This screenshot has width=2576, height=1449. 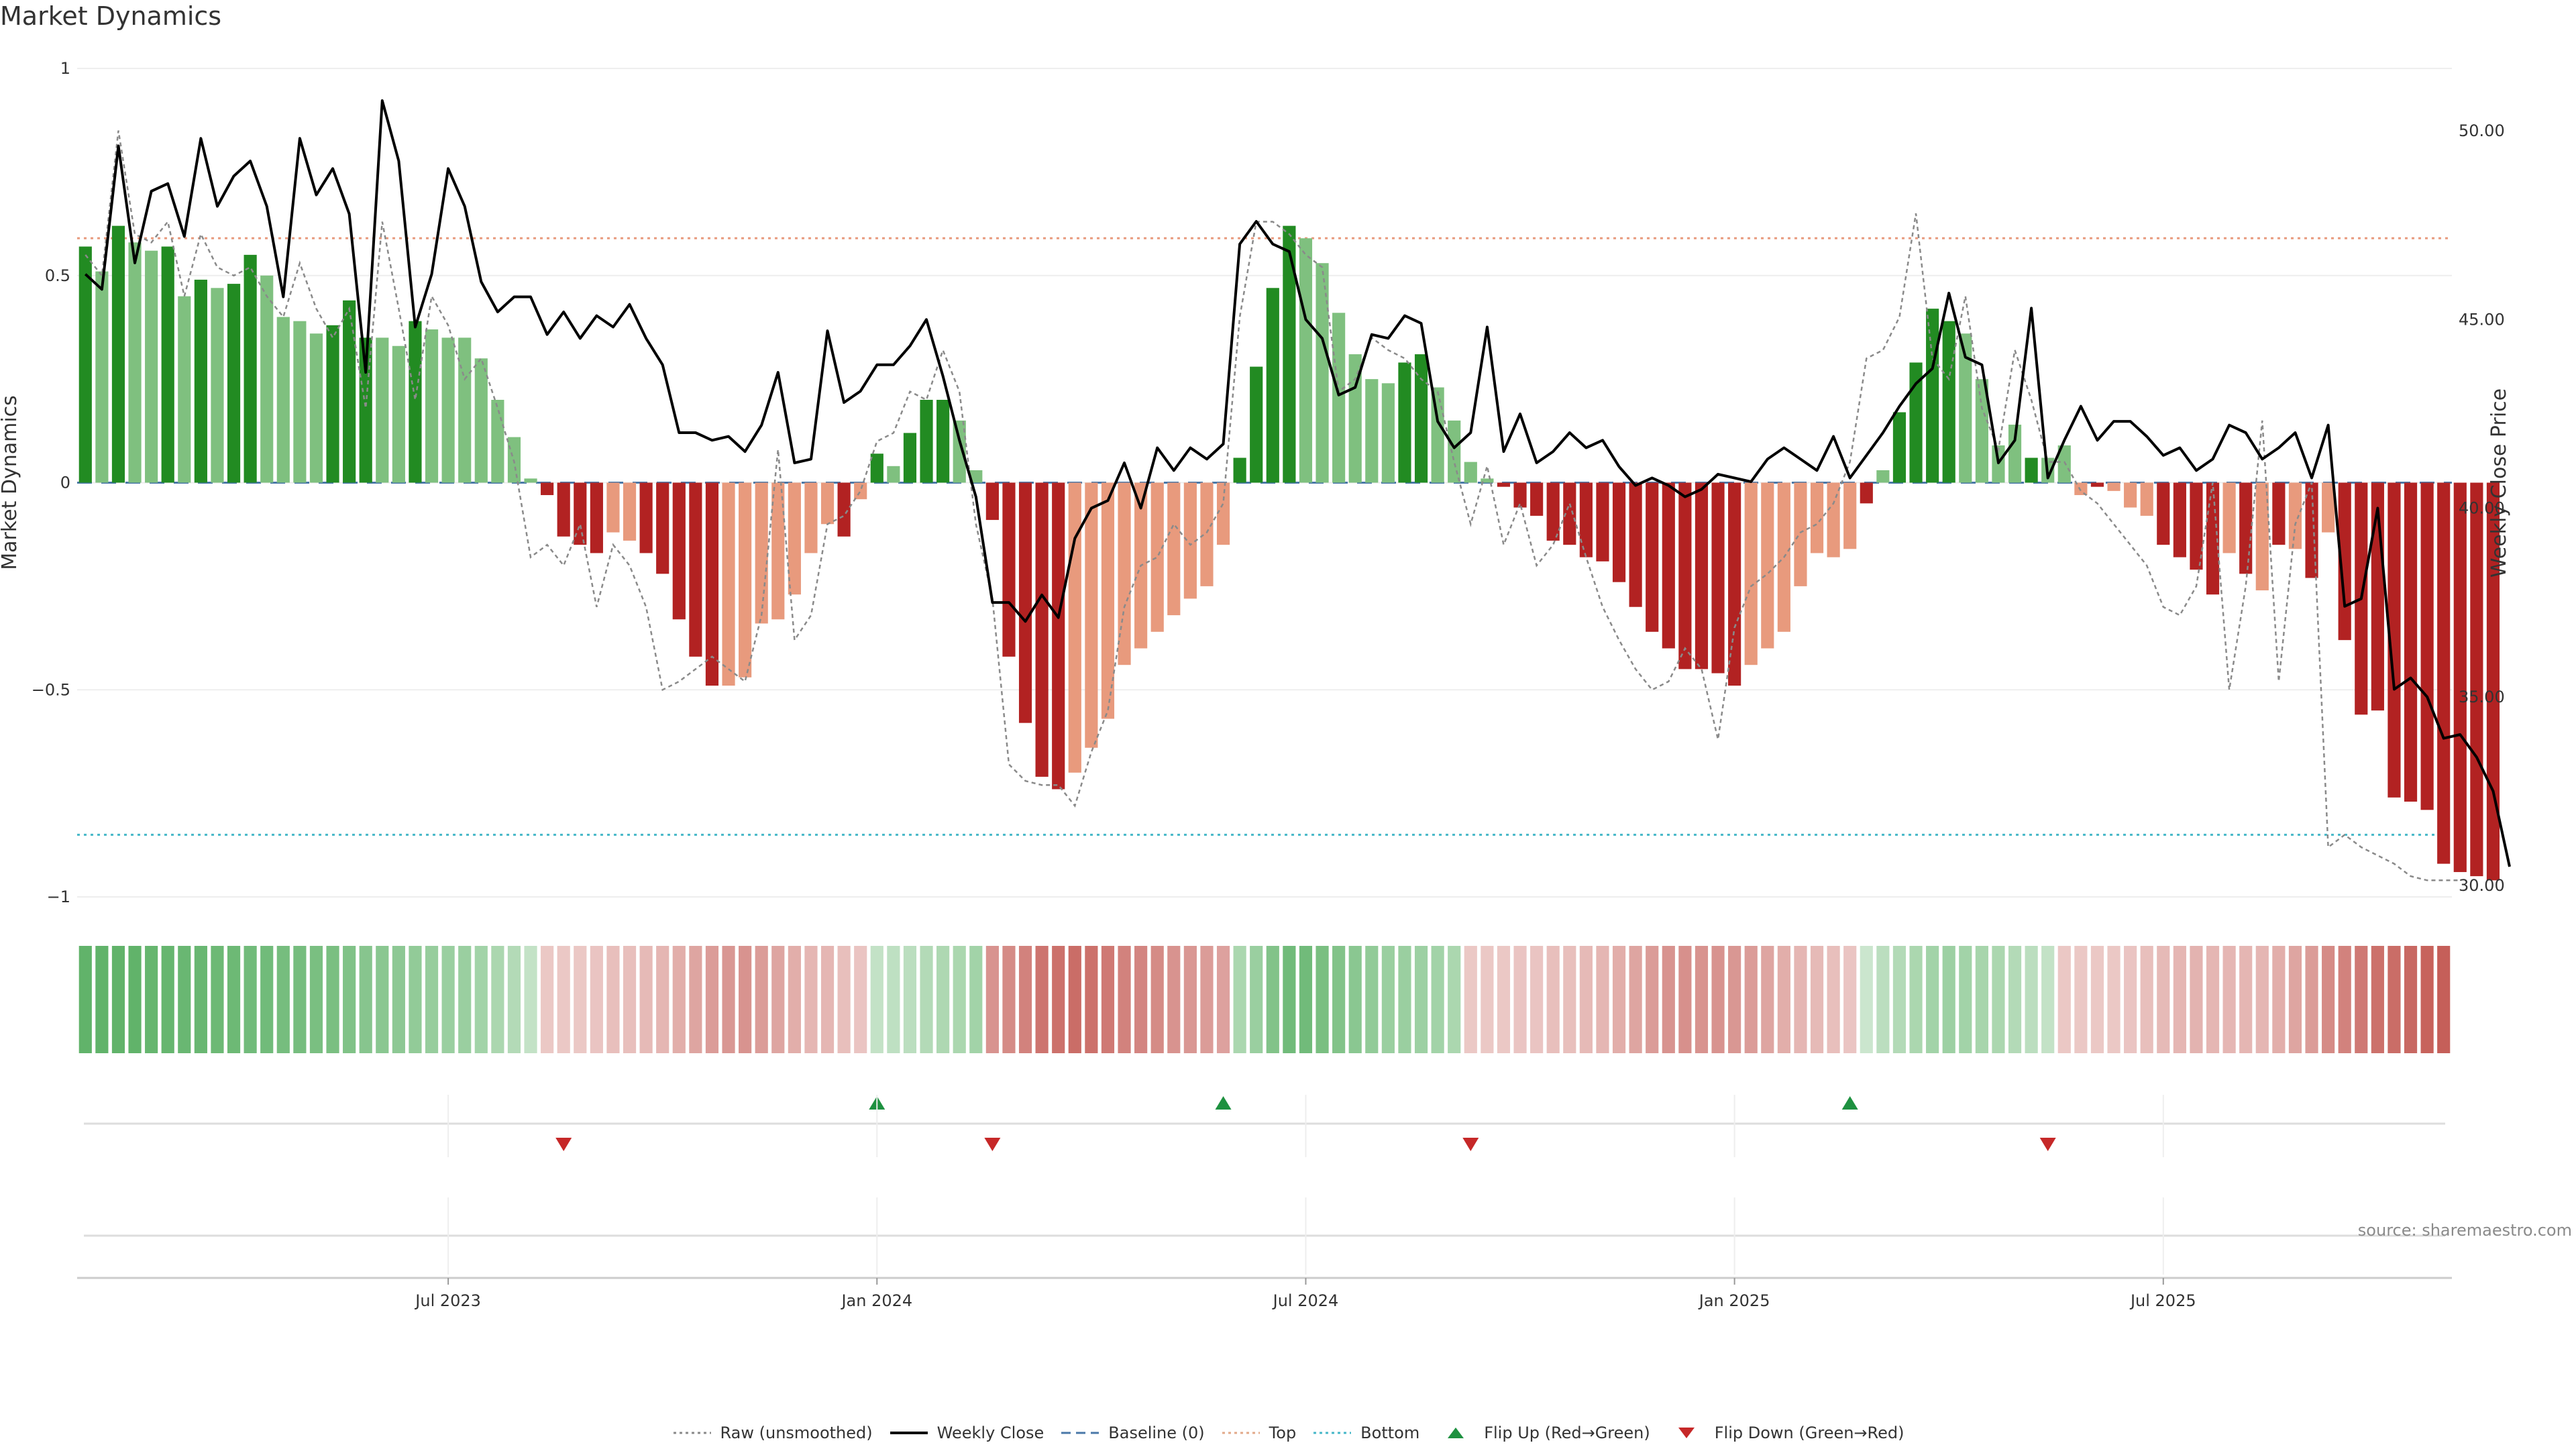 I want to click on x-axis-layer: Jul 2023 Jan 2024 Jul 2024 Jan 2025 Jul 2025, so click(x=1305, y=1202).